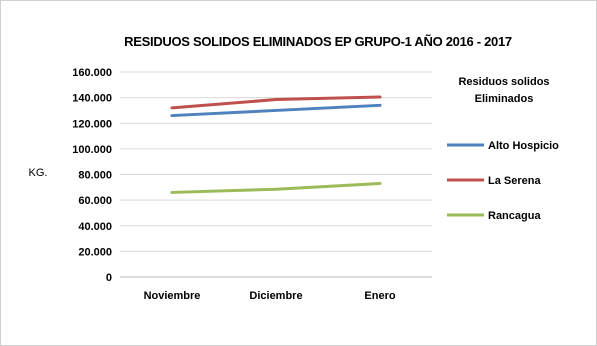  What do you see at coordinates (523, 146) in the screenshot?
I see `legend-label: Alto Hospicio` at bounding box center [523, 146].